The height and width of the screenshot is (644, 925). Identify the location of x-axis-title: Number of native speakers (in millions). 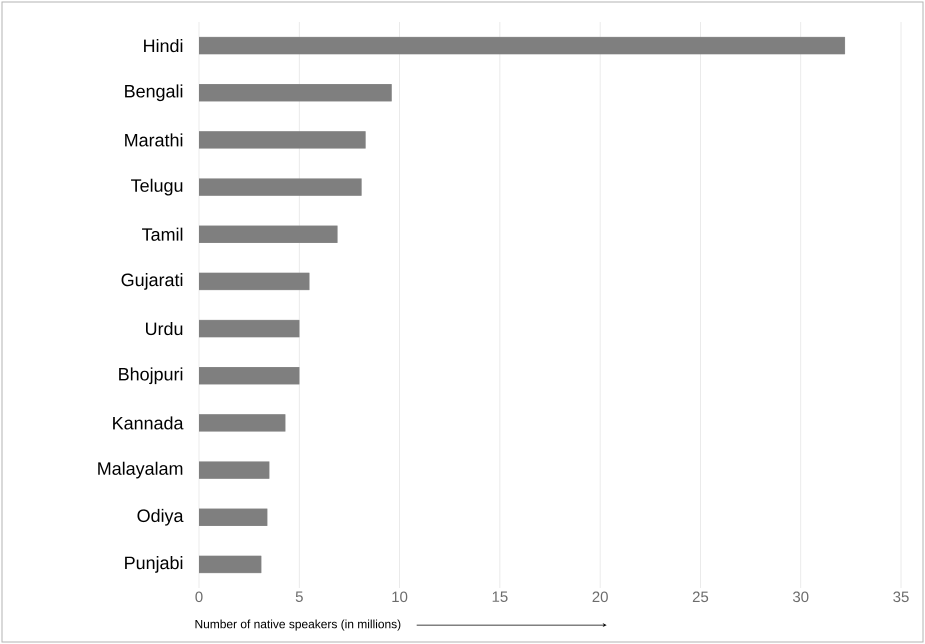
(298, 625).